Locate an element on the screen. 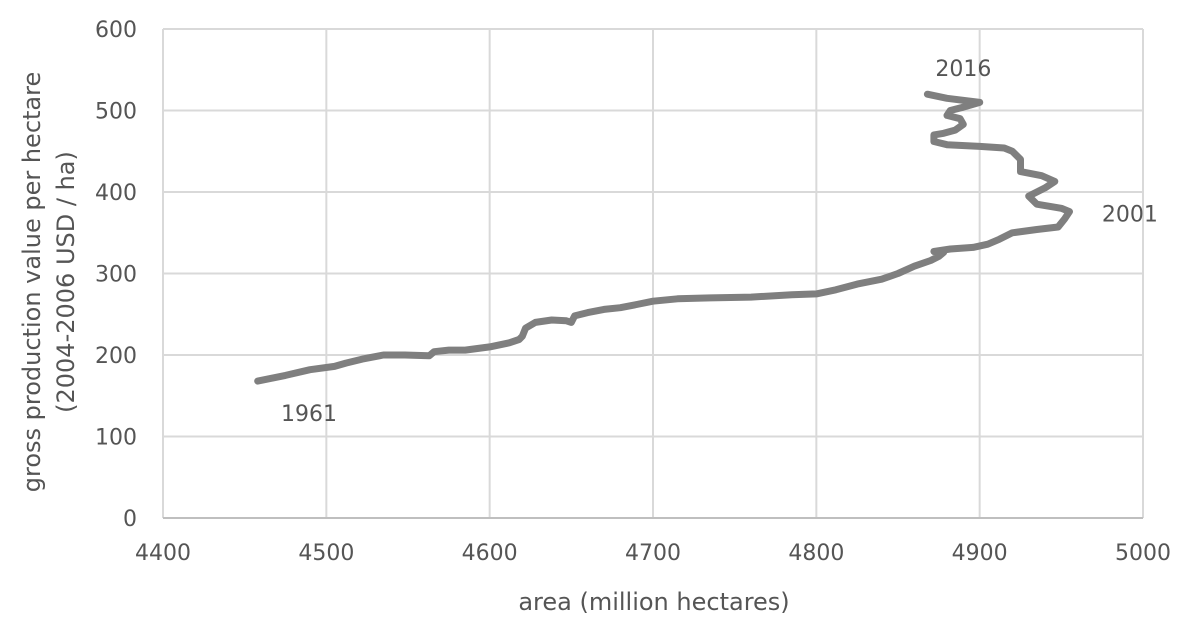  x-tick-label: 4700 is located at coordinates (653, 553).